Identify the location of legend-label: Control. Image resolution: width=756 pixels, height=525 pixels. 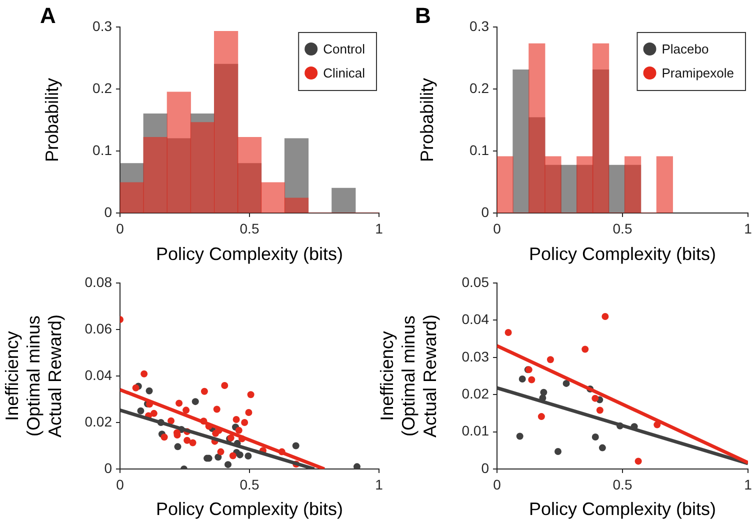
(344, 49).